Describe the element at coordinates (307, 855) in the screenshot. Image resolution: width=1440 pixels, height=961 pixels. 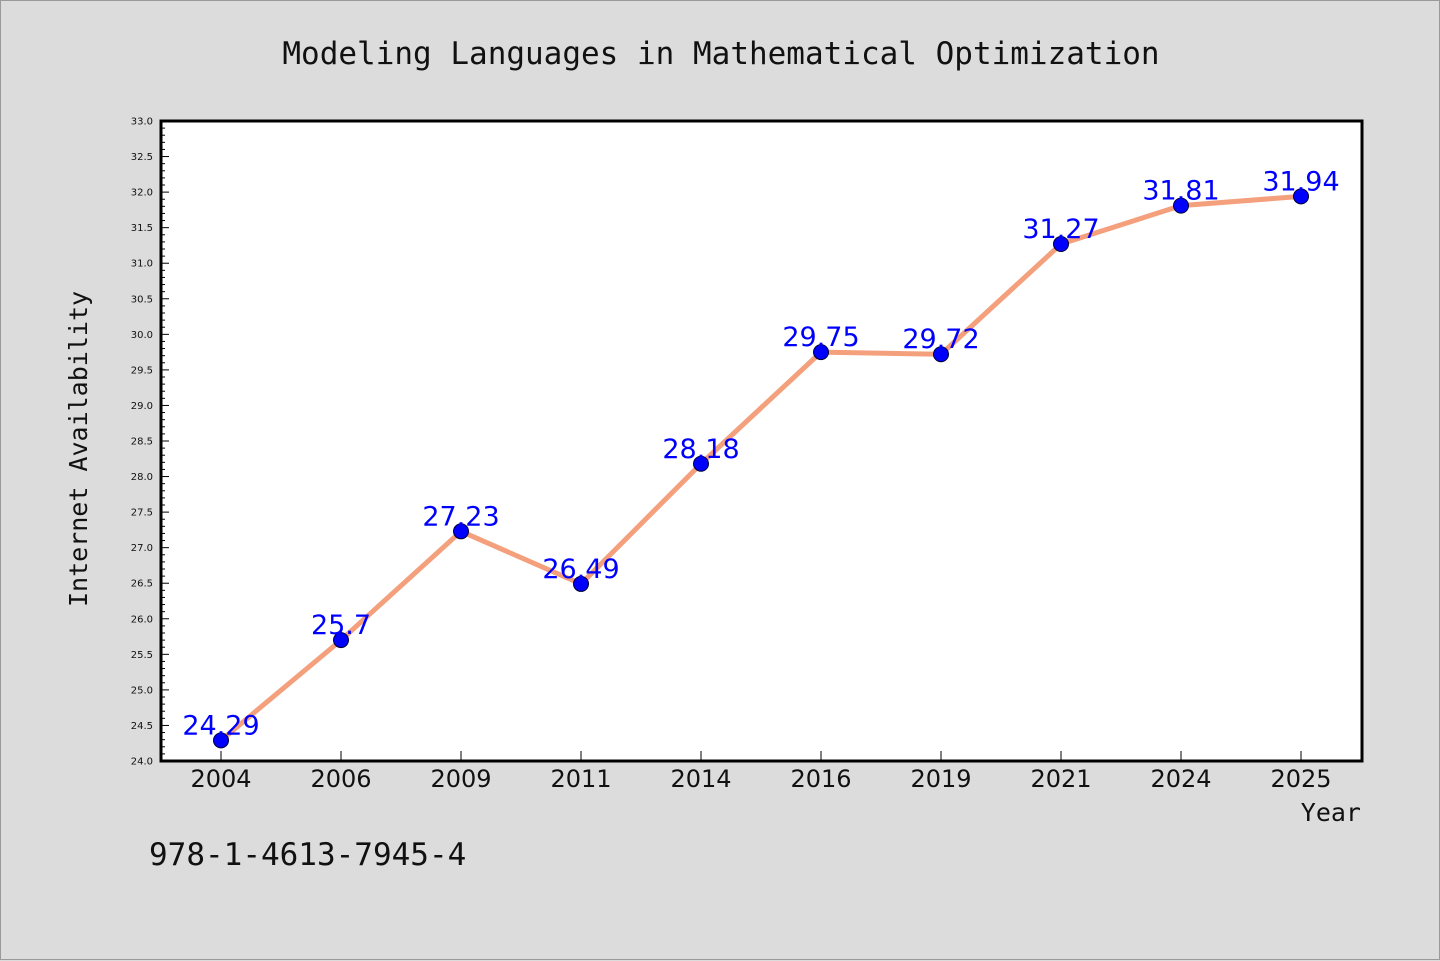
I see `isbn-text: 978-1-4613-7945-4` at that location.